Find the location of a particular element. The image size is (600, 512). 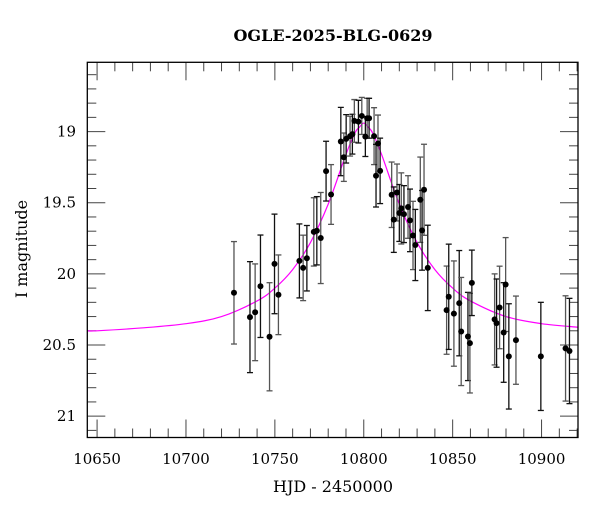

chart-title: OGLE-2025-BLG-0629 is located at coordinates (332, 35).